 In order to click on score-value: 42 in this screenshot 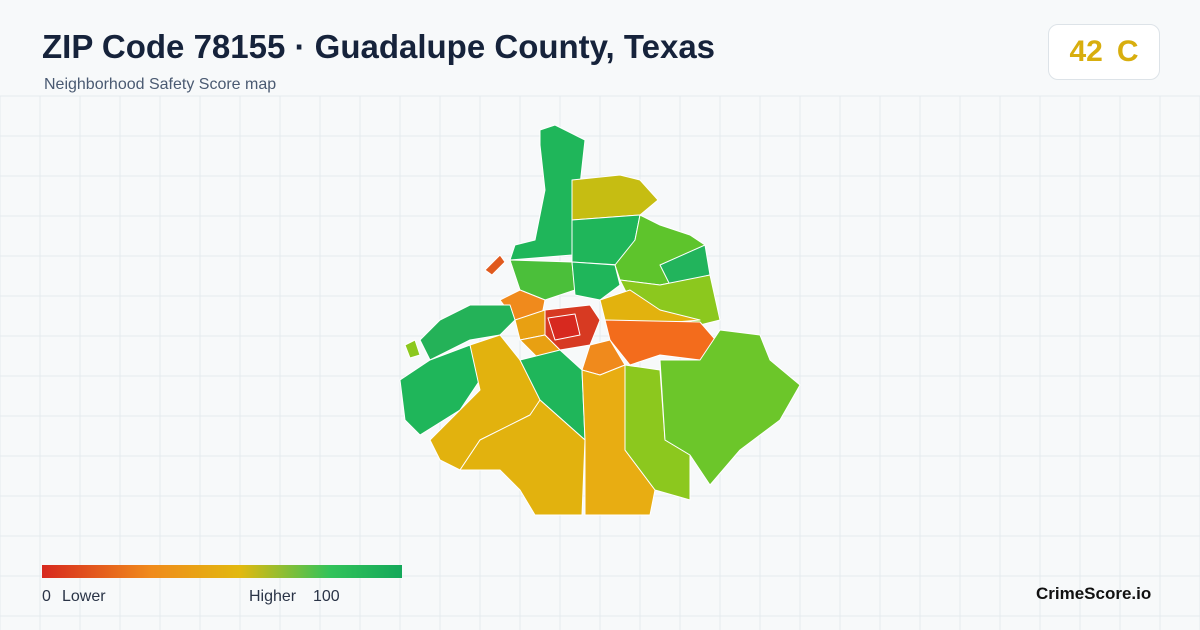, I will do `click(1086, 51)`.